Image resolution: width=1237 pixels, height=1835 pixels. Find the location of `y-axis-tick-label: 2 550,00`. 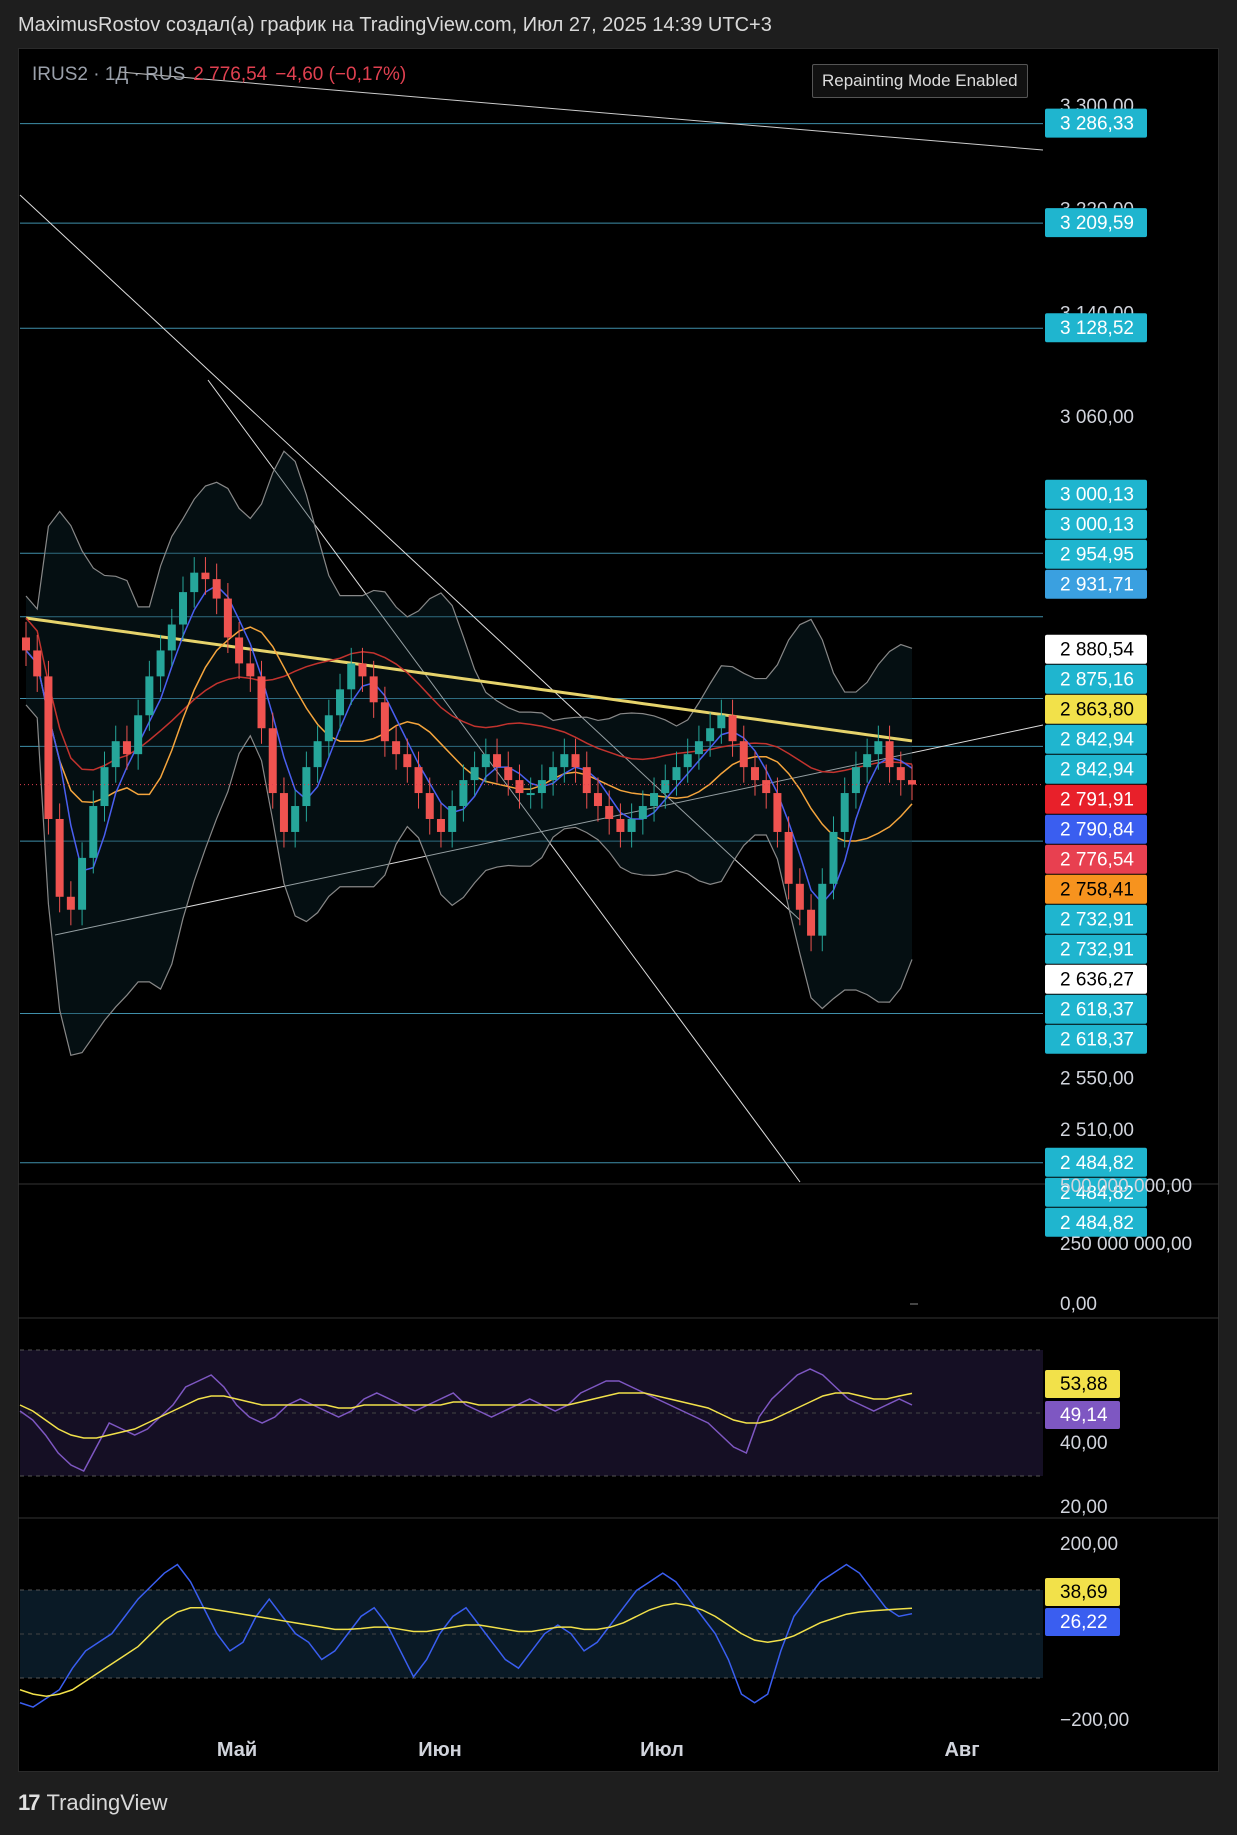

y-axis-tick-label: 2 550,00 is located at coordinates (1097, 1078).